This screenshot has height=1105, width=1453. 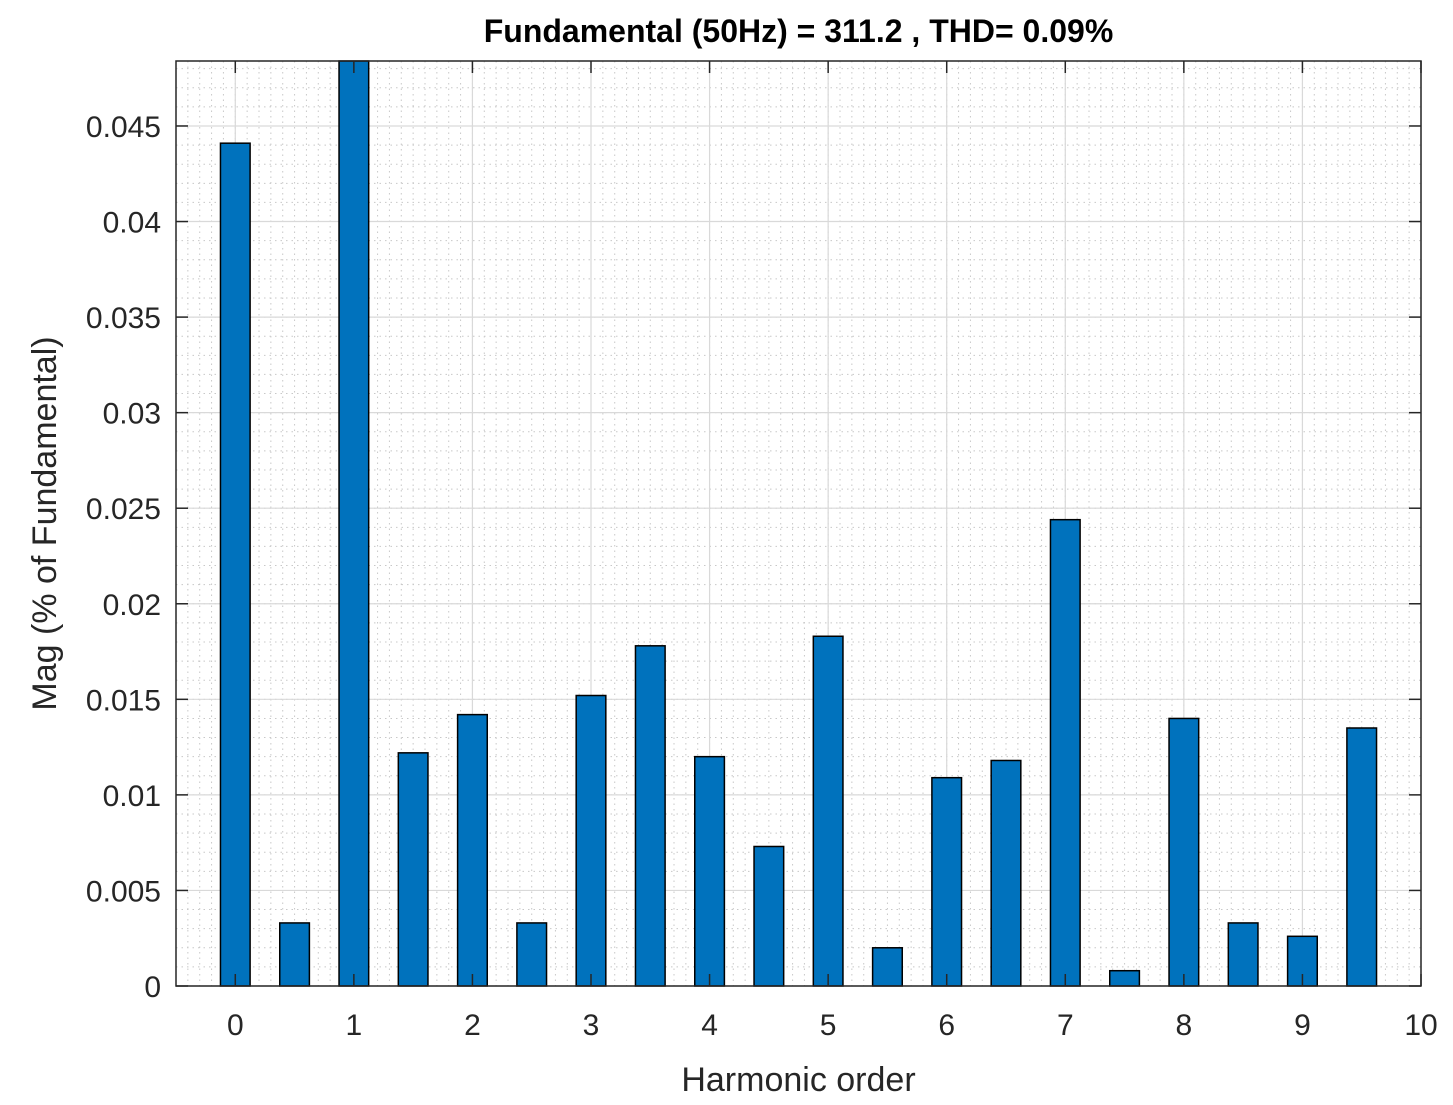 What do you see at coordinates (132, 414) in the screenshot?
I see `y-tick-label: 0.03` at bounding box center [132, 414].